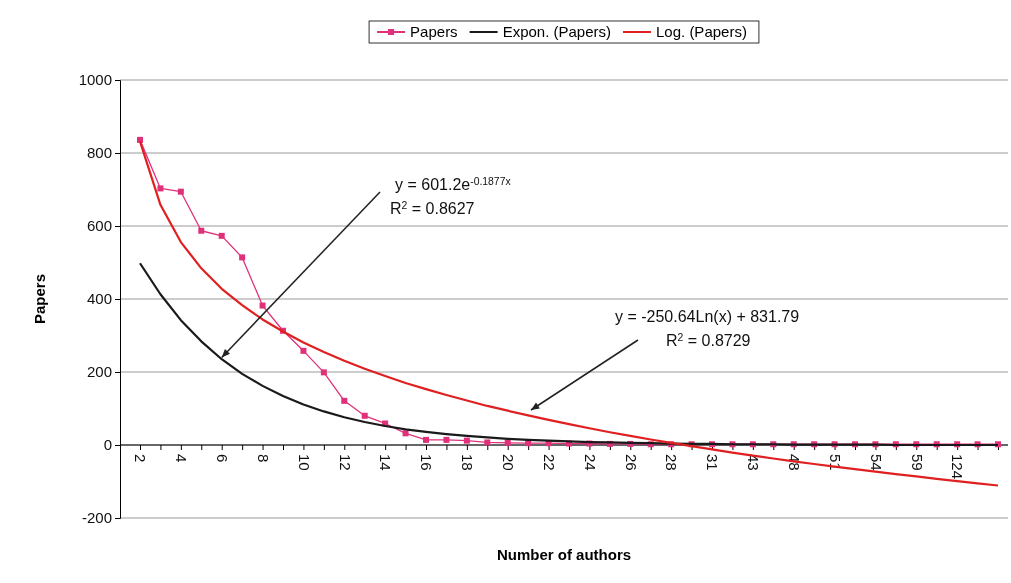 The width and height of the screenshot is (1011, 583). What do you see at coordinates (557, 31) in the screenshot?
I see `legend-label: Expon. (Papers)` at bounding box center [557, 31].